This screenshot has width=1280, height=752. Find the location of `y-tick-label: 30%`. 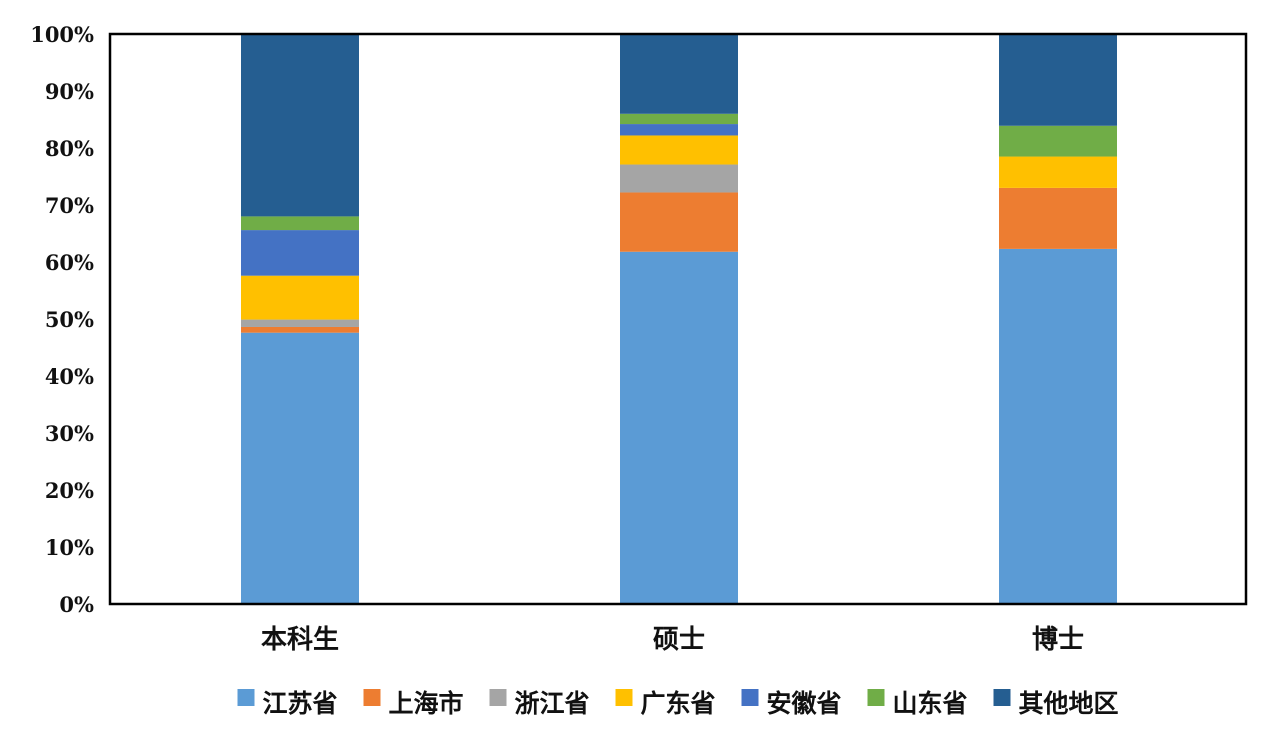

y-tick-label: 30% is located at coordinates (69, 433).